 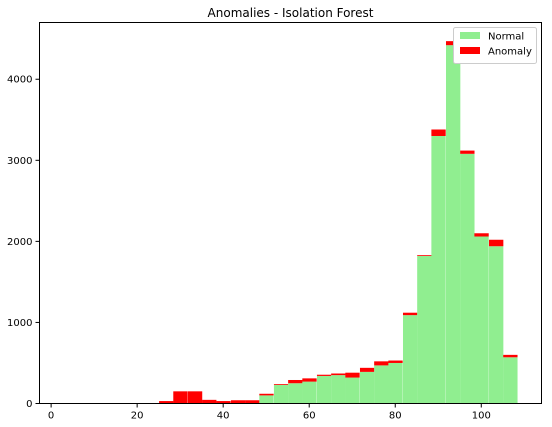 What do you see at coordinates (269, 412) in the screenshot?
I see `x-axis: 0 20 40 60 80 100` at bounding box center [269, 412].